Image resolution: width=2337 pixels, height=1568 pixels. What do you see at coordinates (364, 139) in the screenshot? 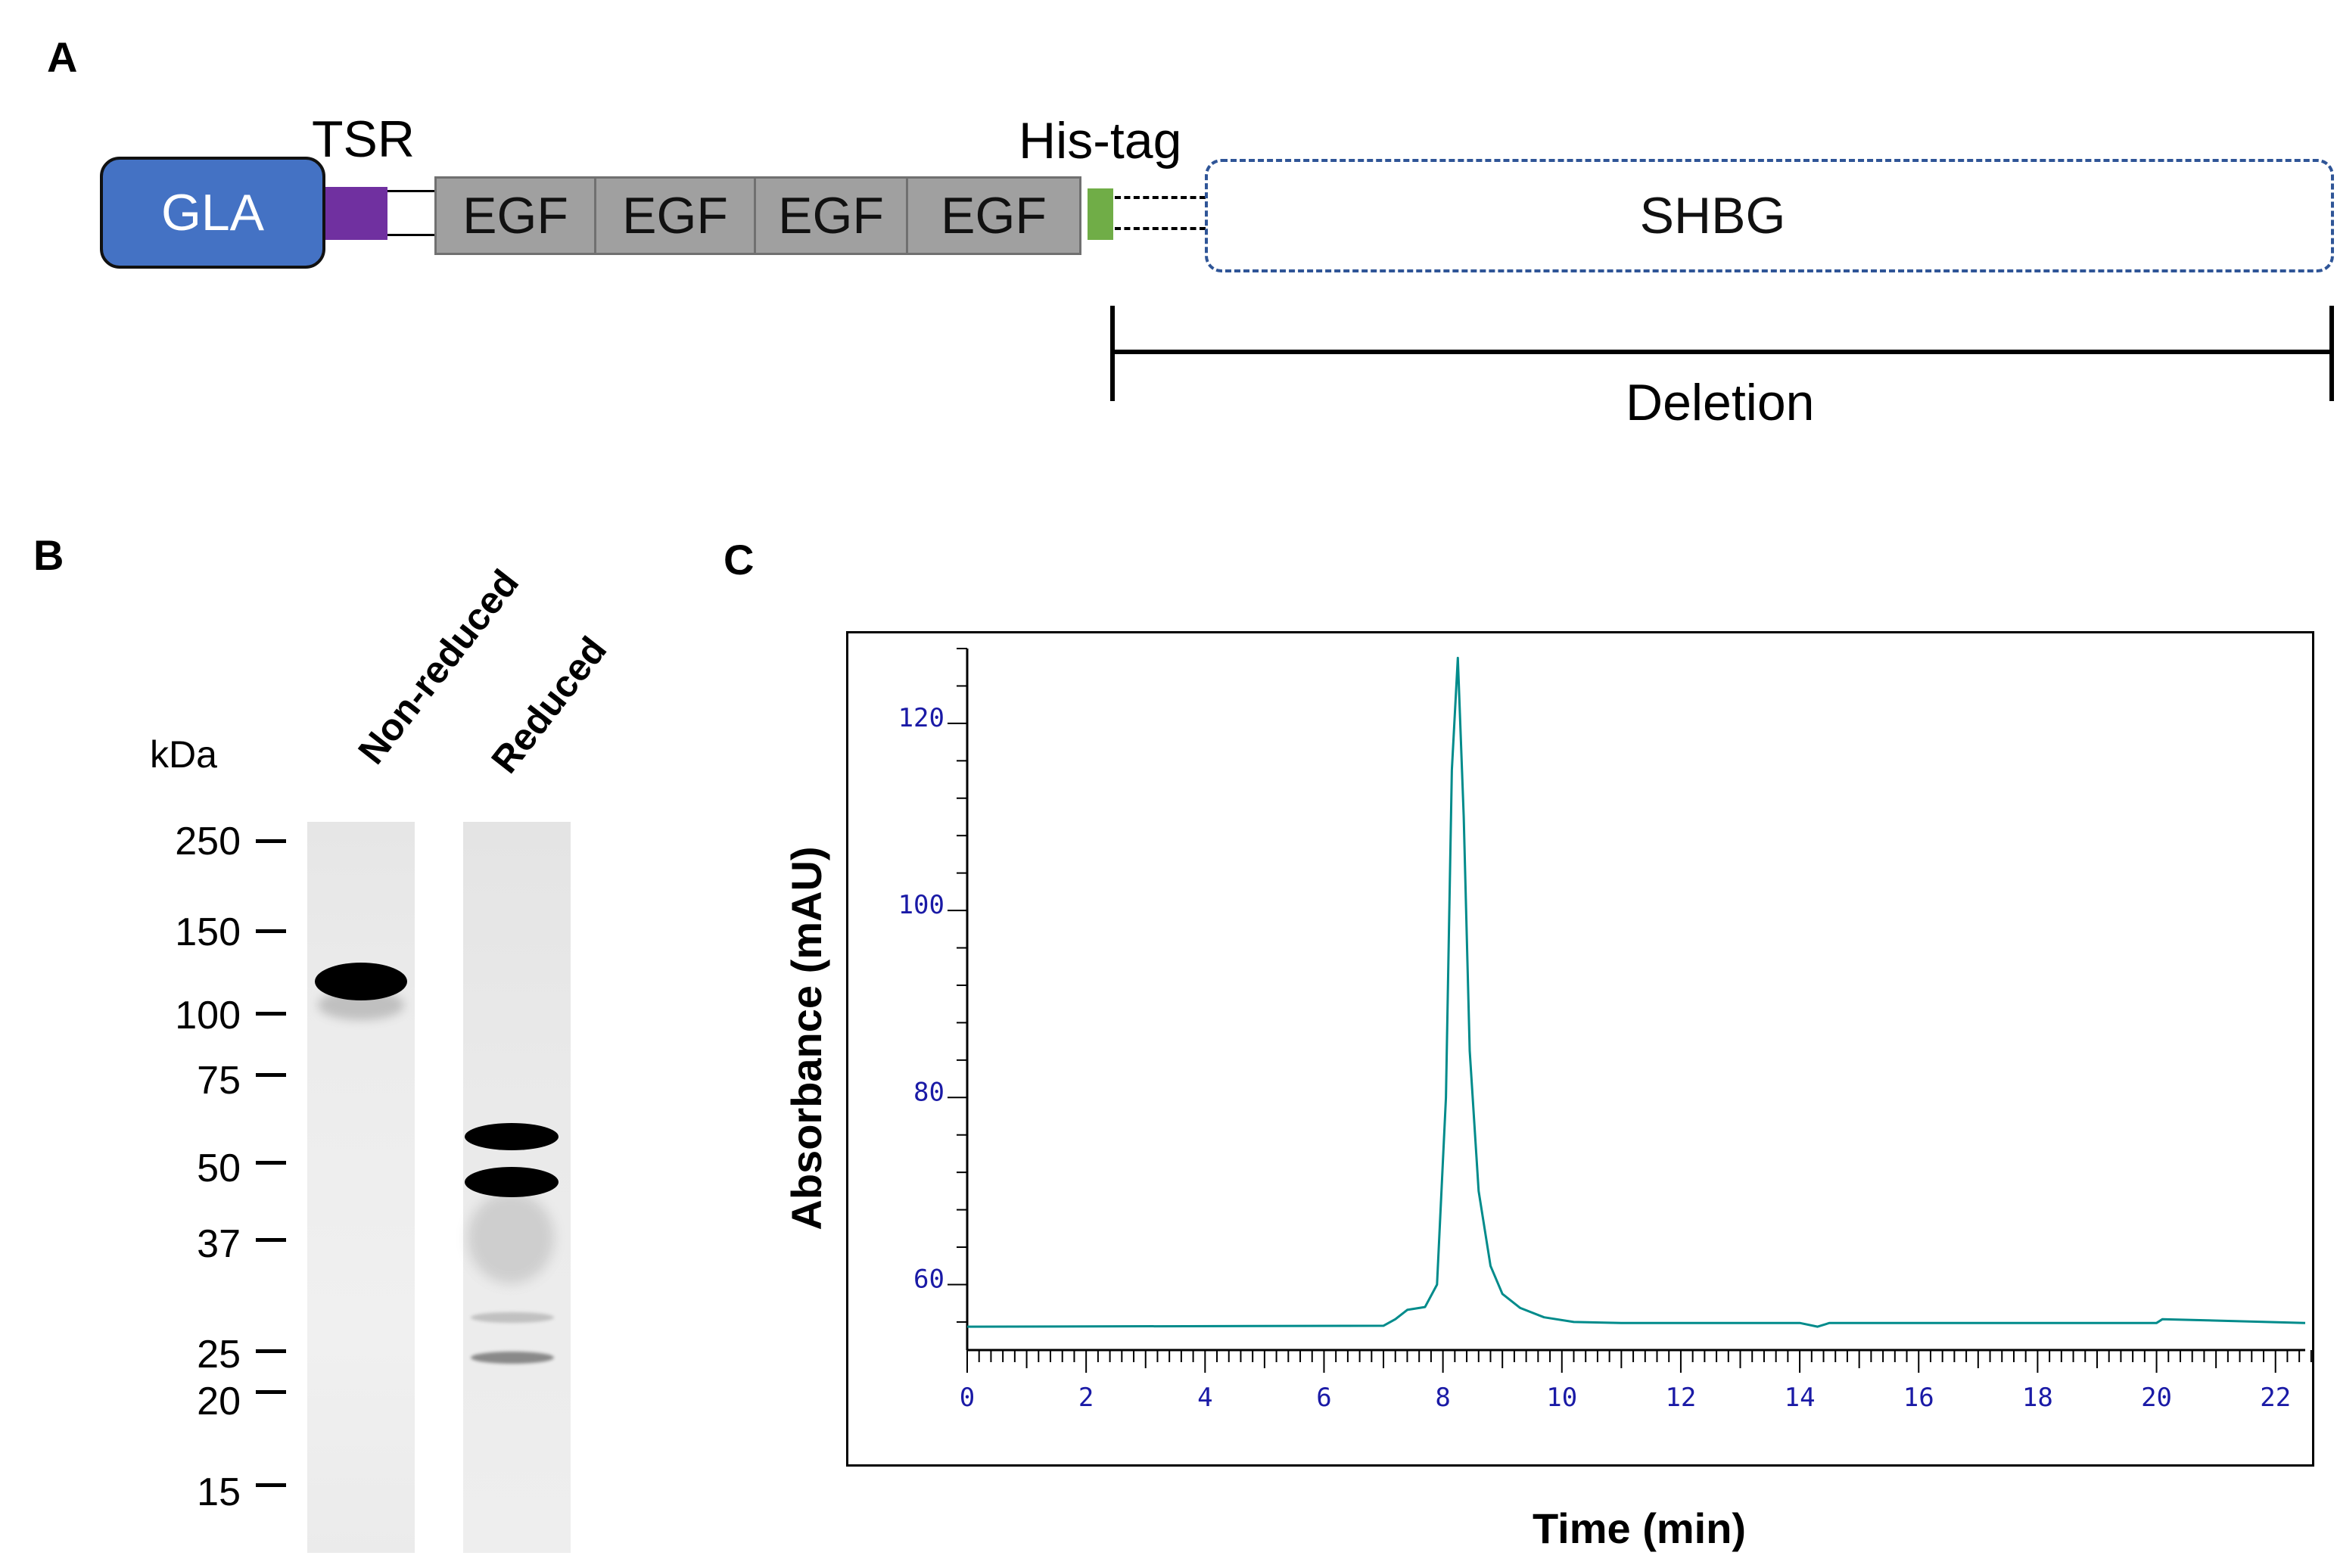
I see `tsr-label: TSR` at bounding box center [364, 139].